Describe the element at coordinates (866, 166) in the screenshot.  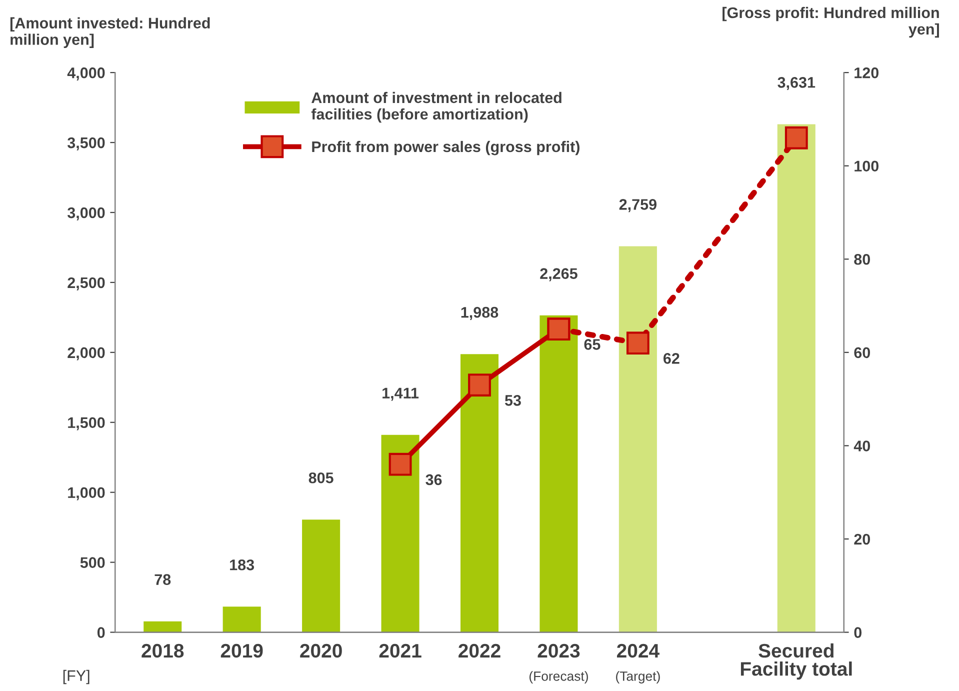
I see `y2-tick-label: 100` at that location.